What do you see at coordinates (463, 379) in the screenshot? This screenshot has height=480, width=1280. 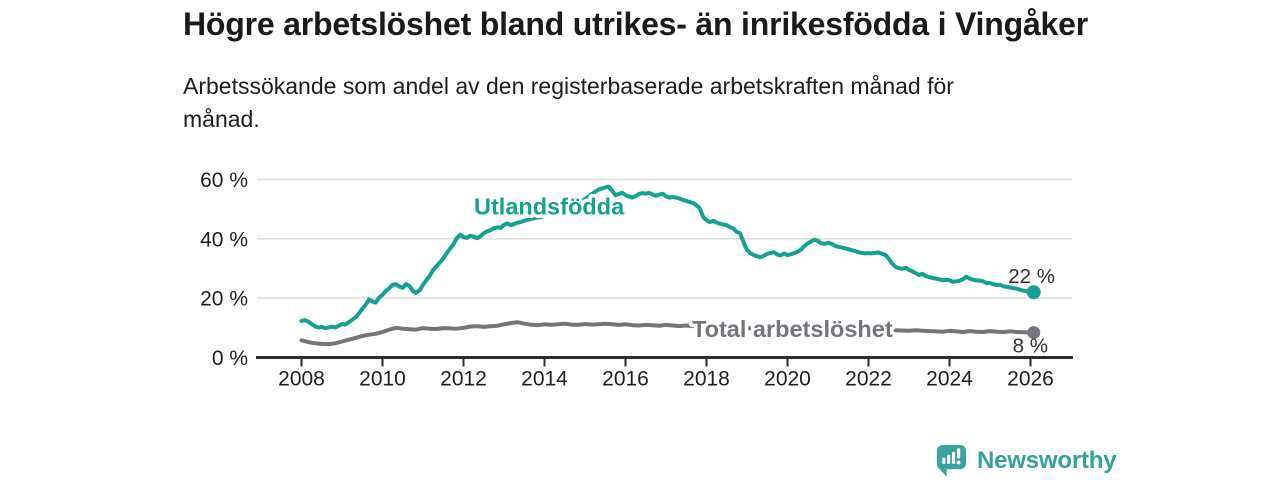 I see `x-tick-label: 2012` at bounding box center [463, 379].